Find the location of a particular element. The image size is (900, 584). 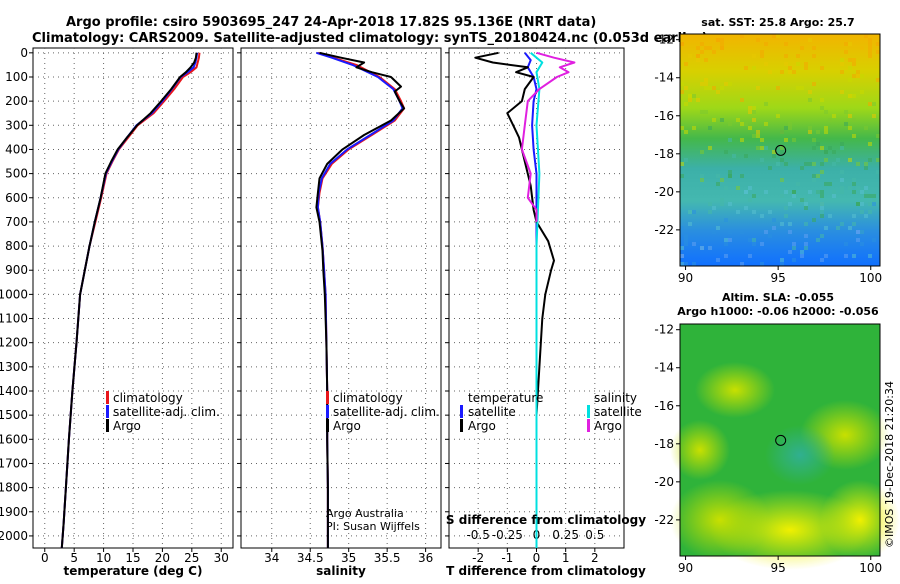

series-line-climatology is located at coordinates (130, 300).